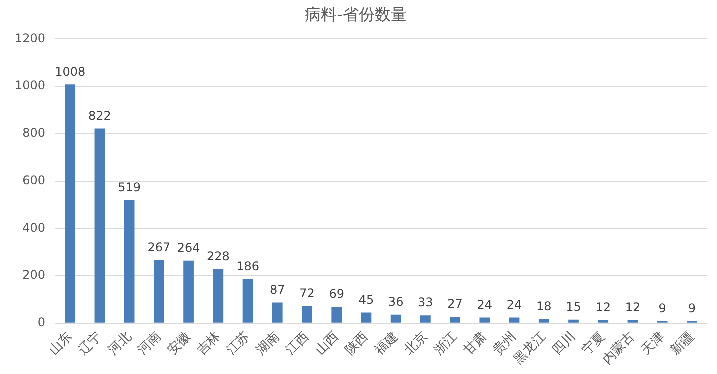 The image size is (717, 374). Describe the element at coordinates (34, 227) in the screenshot. I see `y-tick-label: 400` at that location.